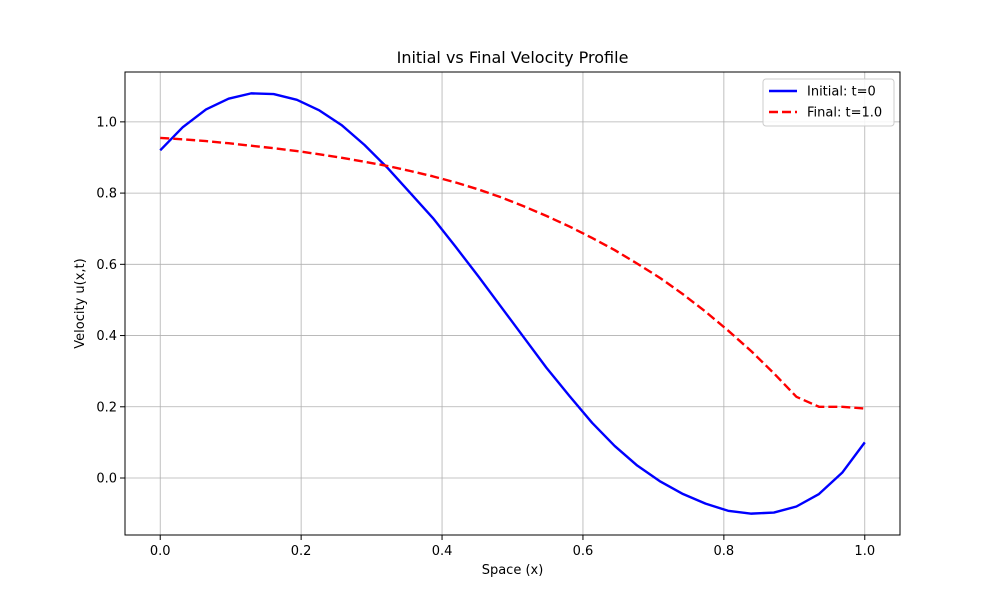 Image resolution: width=1000 pixels, height=600 pixels. I want to click on y-axis-label: Velocity u(x,t), so click(80, 303).